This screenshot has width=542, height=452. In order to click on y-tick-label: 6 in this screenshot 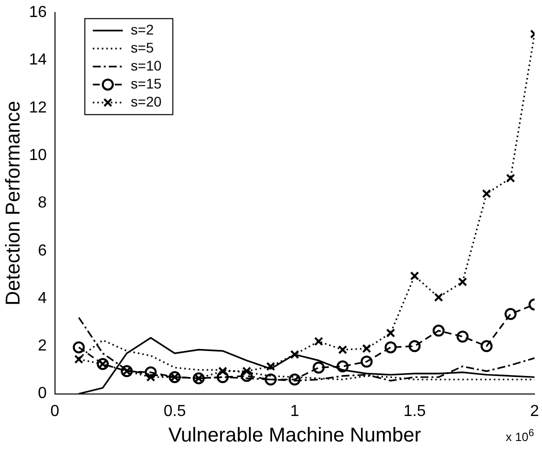, I will do `click(42, 251)`.